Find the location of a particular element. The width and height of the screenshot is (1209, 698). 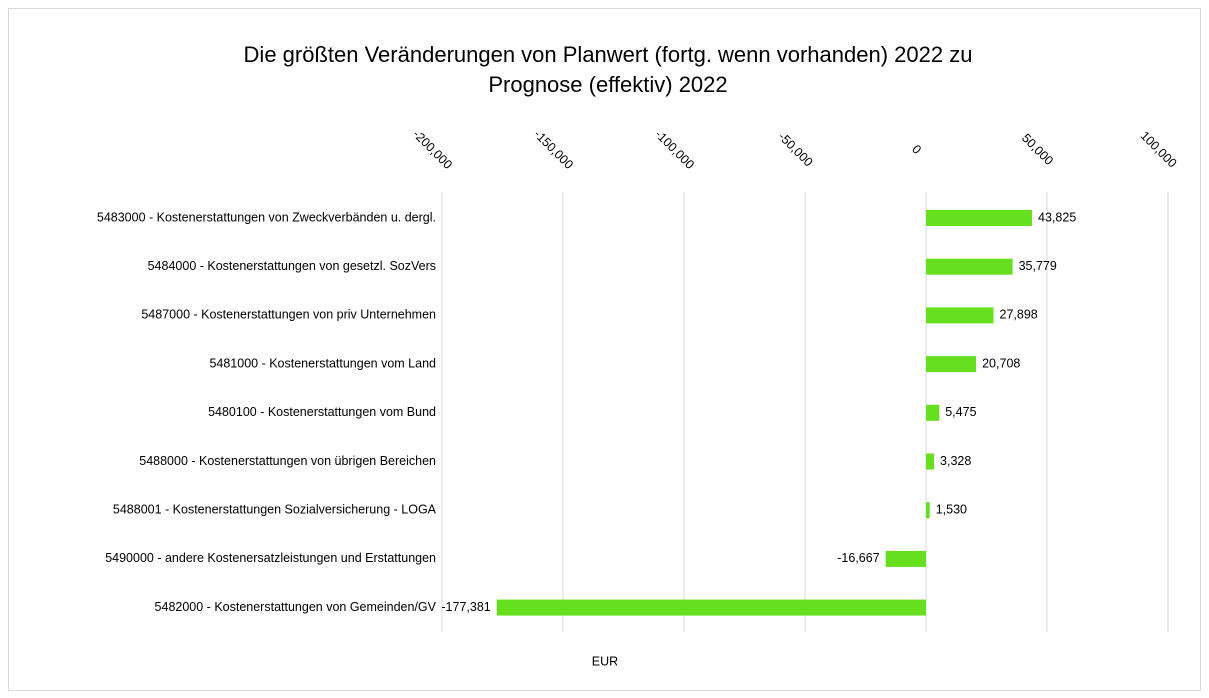

y-tick-label: 5480100 - Kostenerstattungen vom Bund is located at coordinates (322, 412).